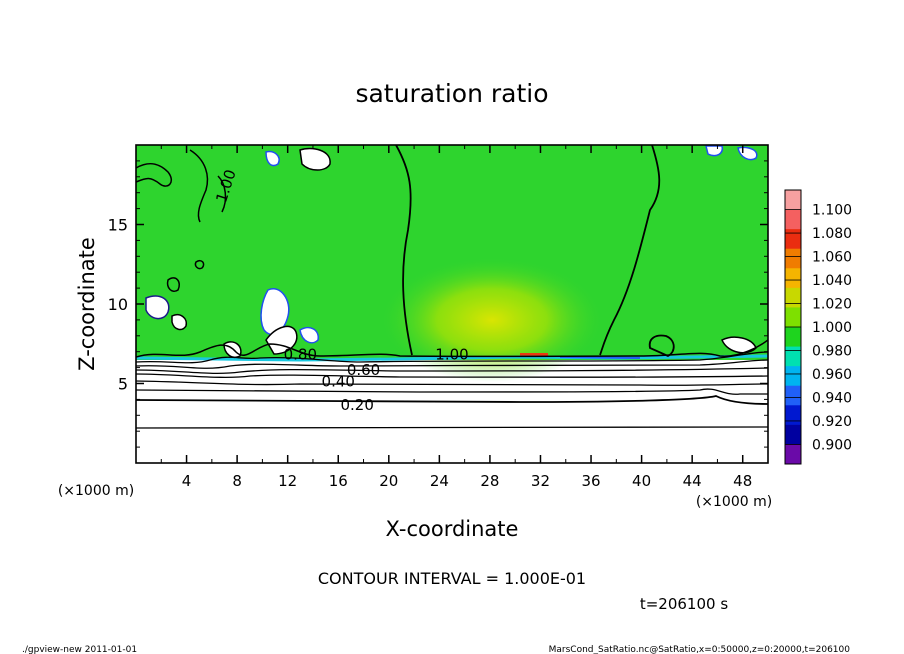 Image resolution: width=904 pixels, height=654 pixels. What do you see at coordinates (832, 398) in the screenshot?
I see `colorbar-label: 0.940` at bounding box center [832, 398].